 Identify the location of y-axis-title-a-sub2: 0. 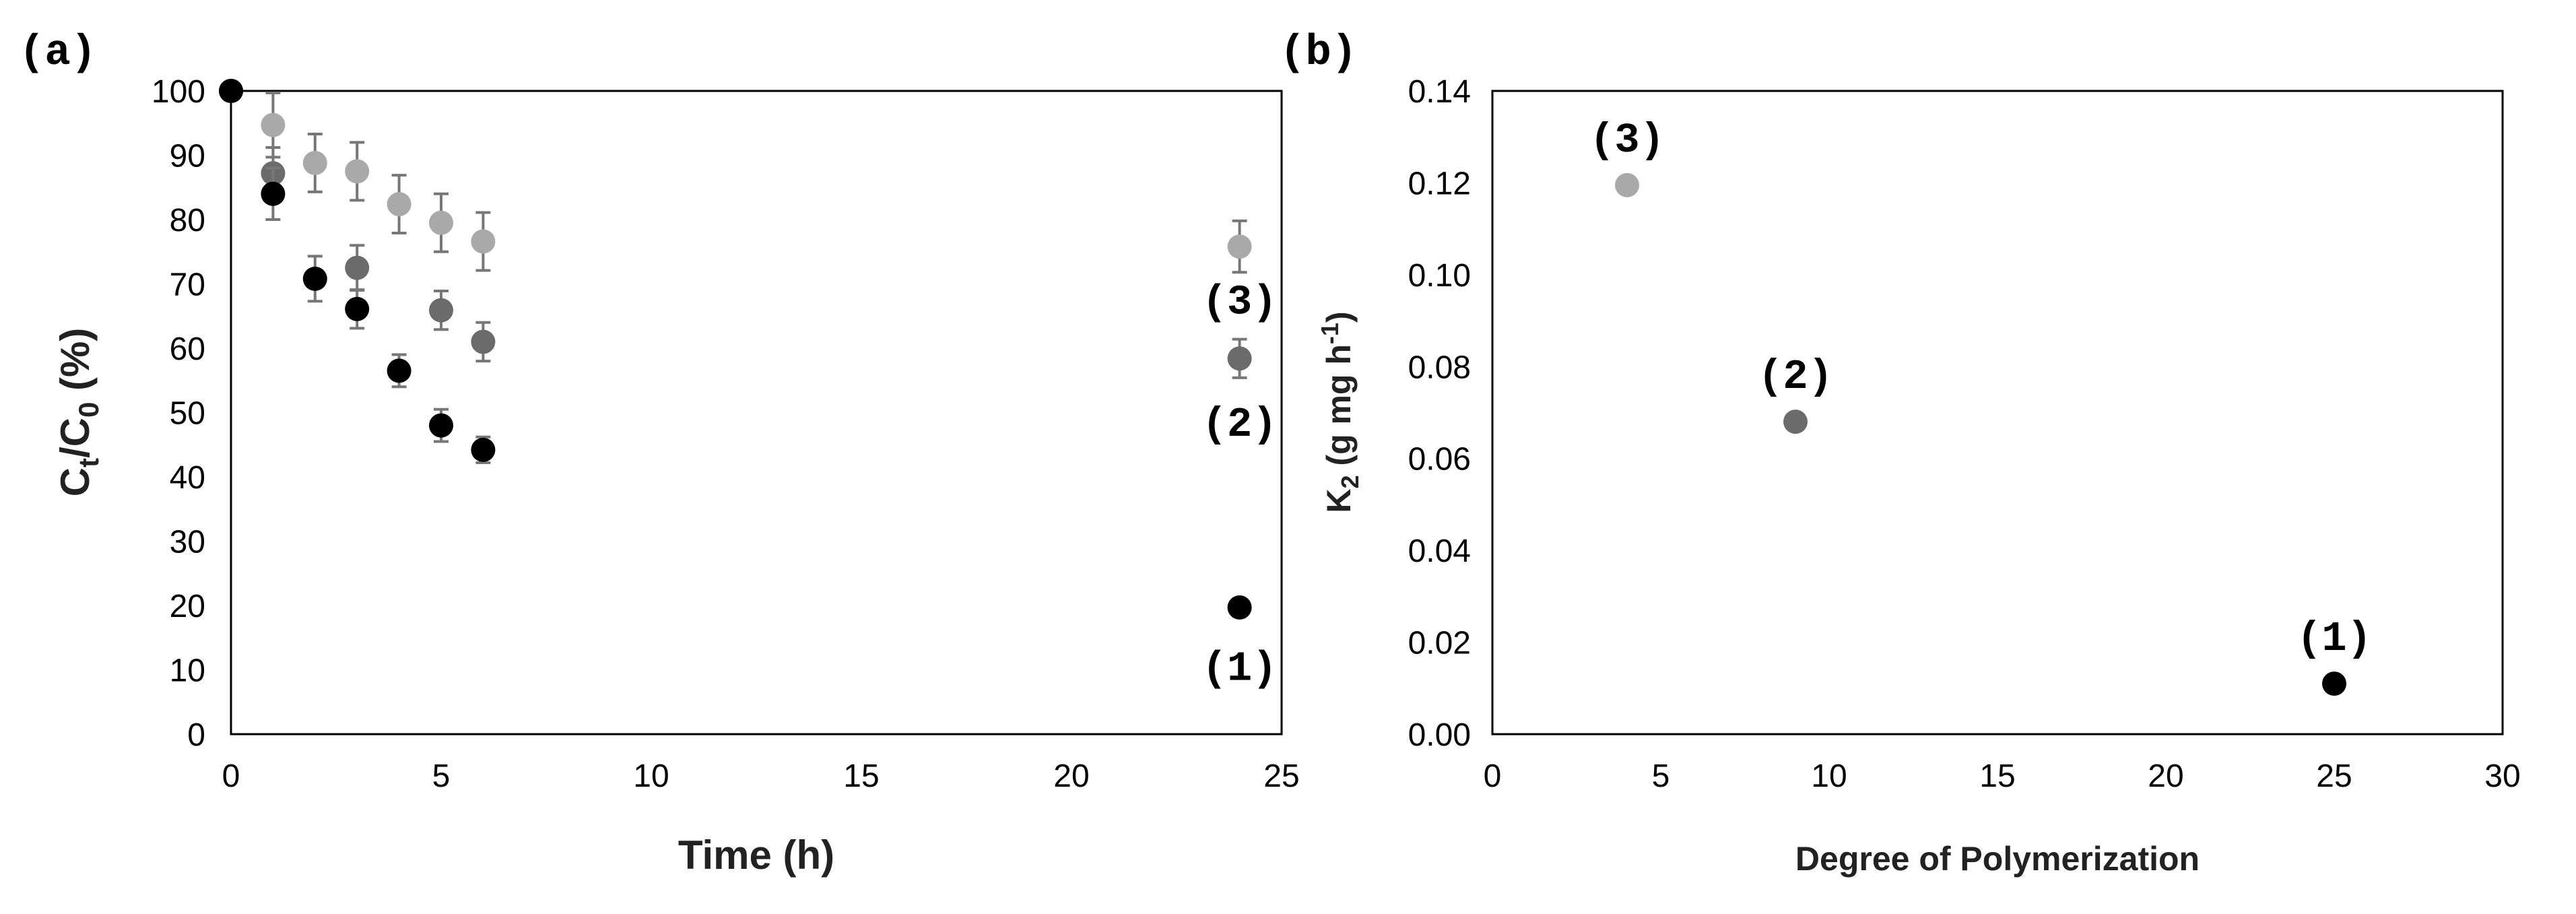
(88, 410).